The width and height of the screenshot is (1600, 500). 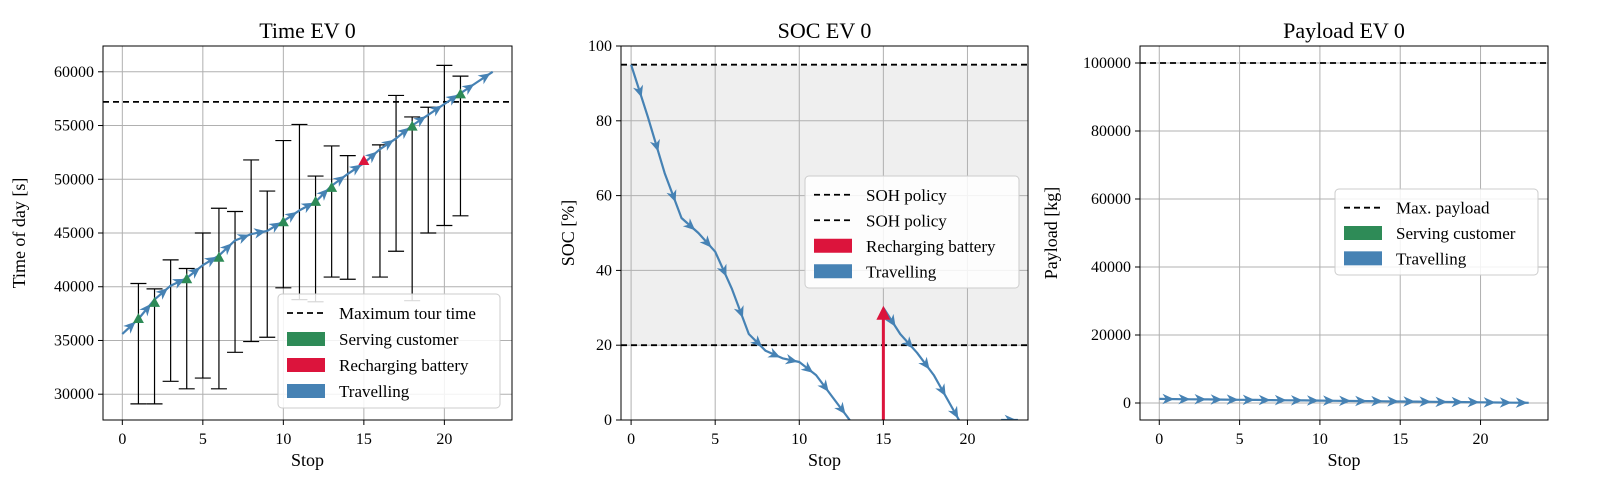 I want to click on y-tick-label: 40, so click(x=604, y=270).